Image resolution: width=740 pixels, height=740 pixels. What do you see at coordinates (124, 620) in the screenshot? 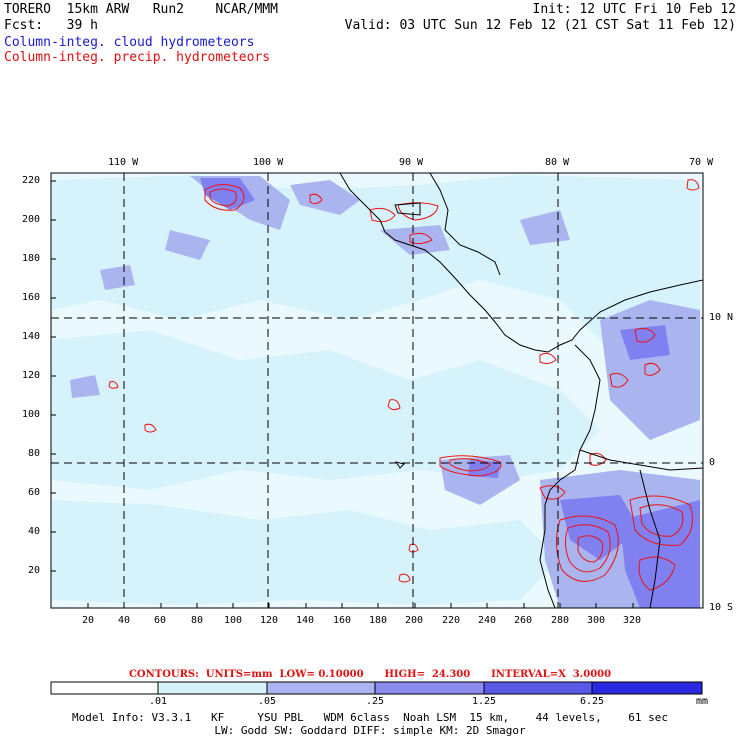
I see `x-tick: 40` at bounding box center [124, 620].